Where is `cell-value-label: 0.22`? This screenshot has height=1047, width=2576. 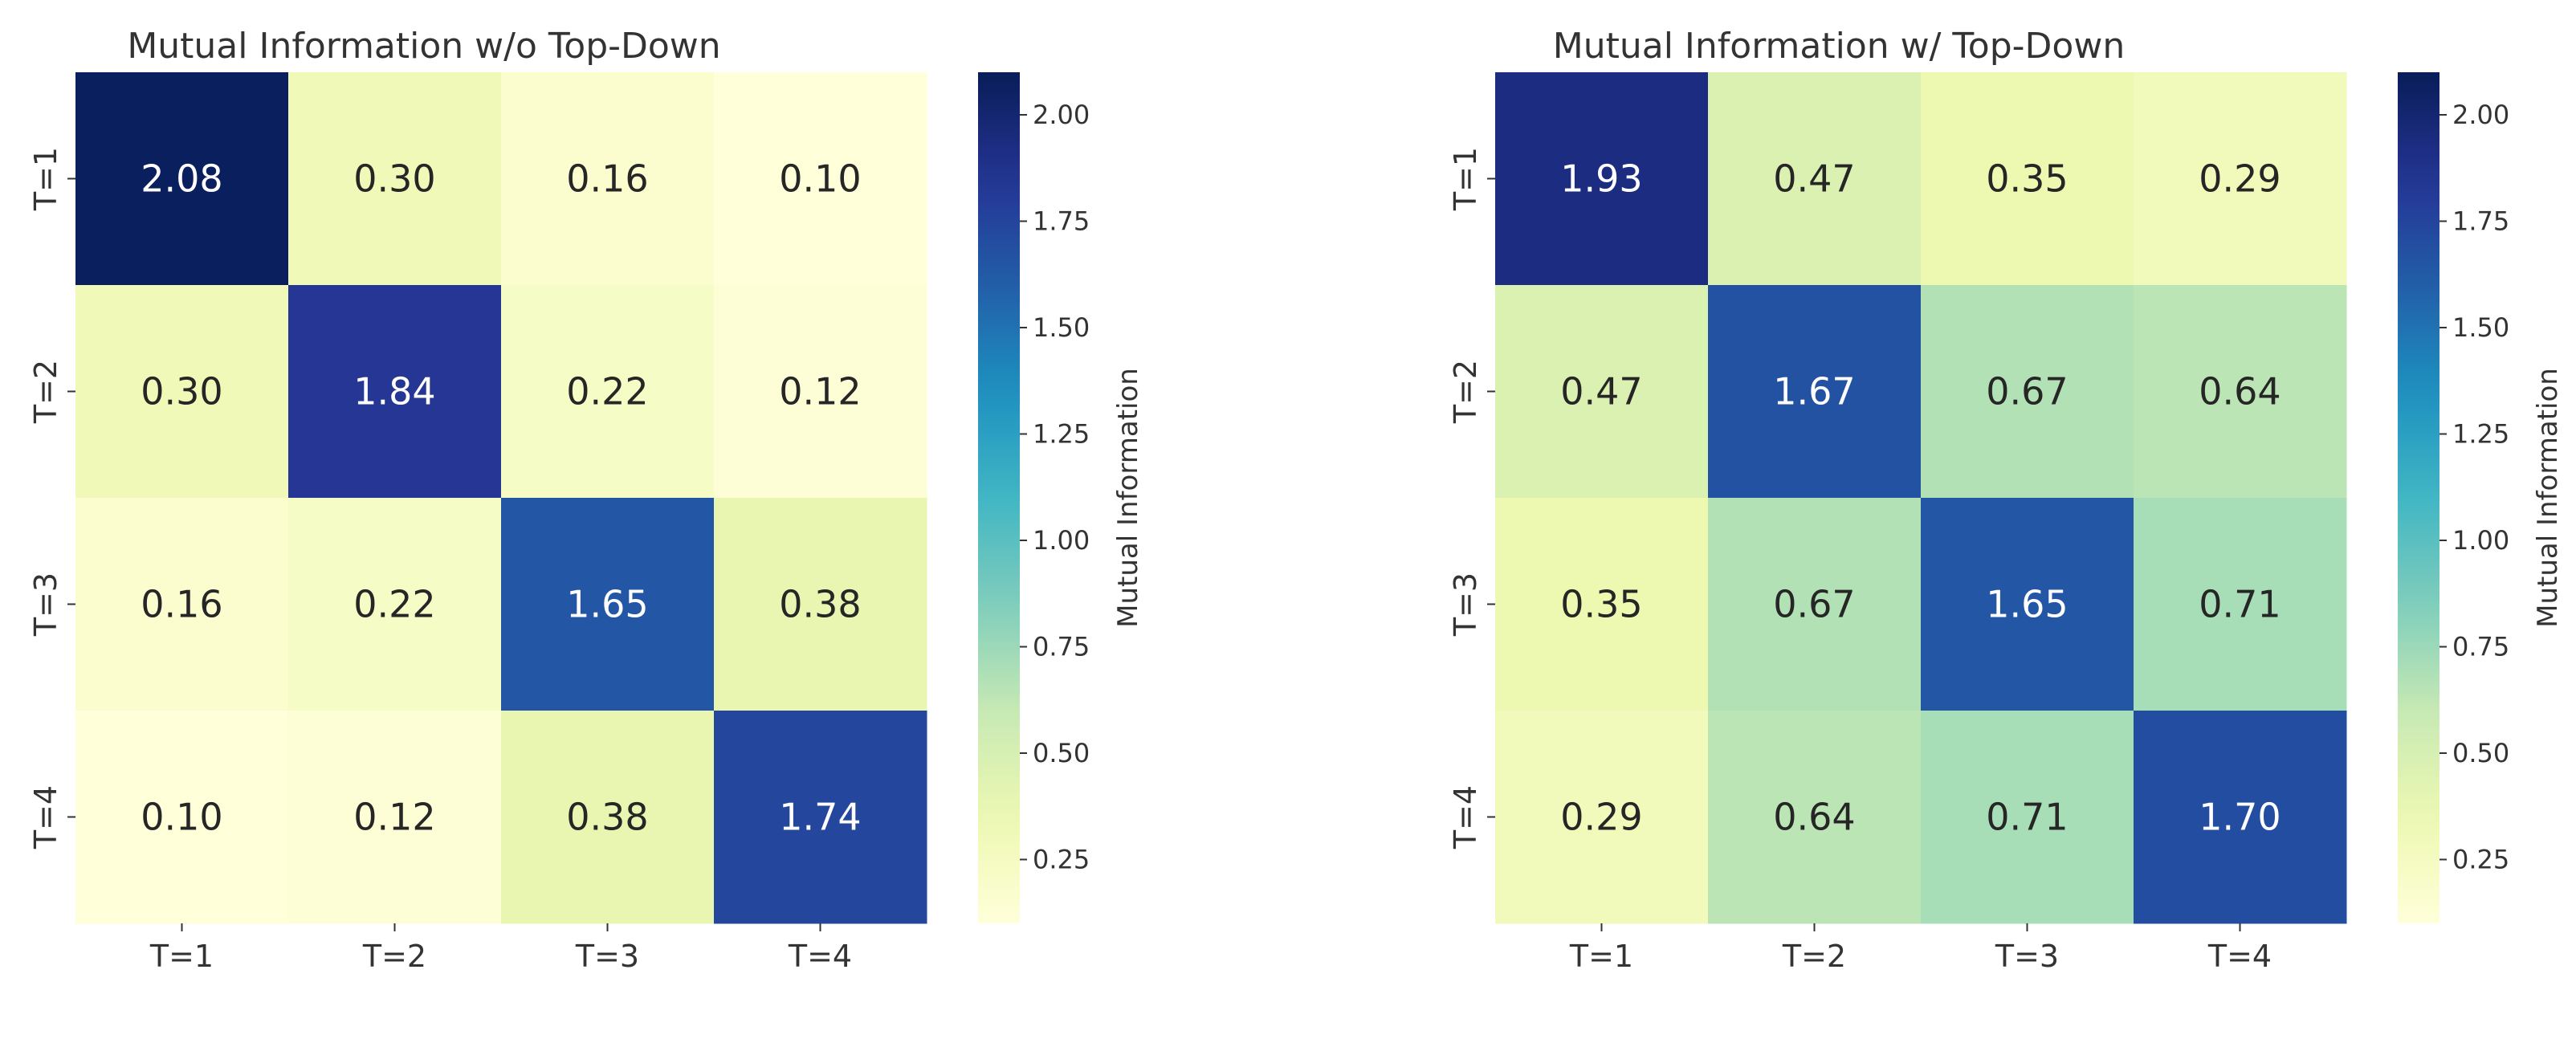
cell-value-label: 0.22 is located at coordinates (394, 604).